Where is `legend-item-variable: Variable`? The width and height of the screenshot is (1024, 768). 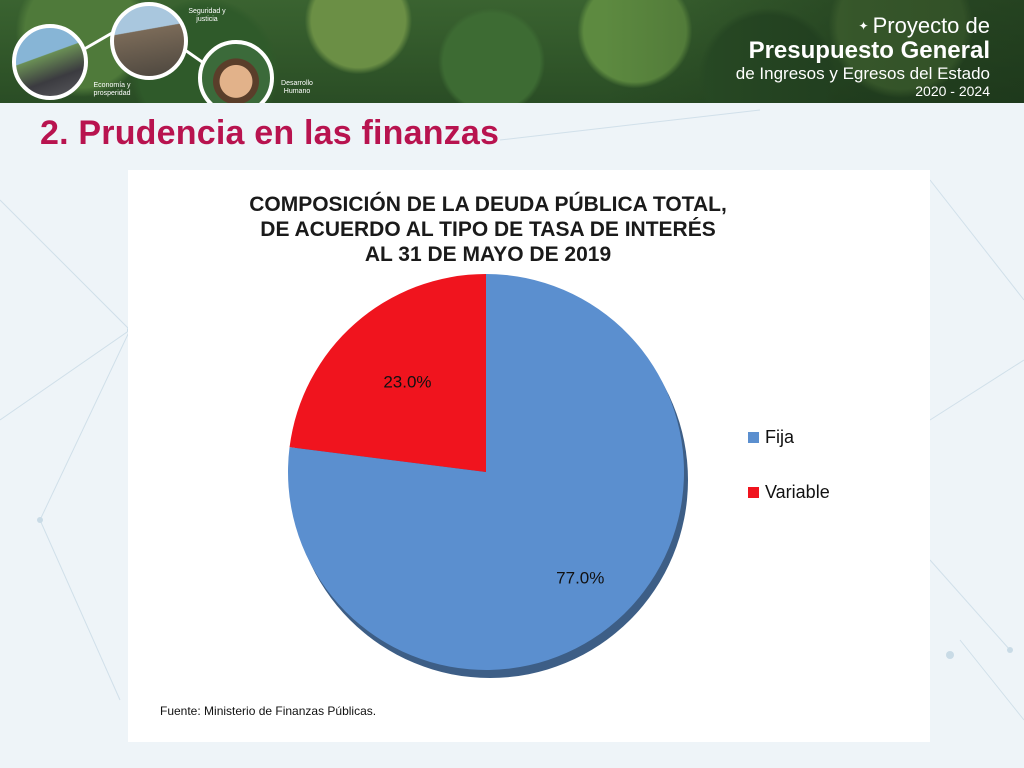
legend-item-variable: Variable is located at coordinates (789, 492).